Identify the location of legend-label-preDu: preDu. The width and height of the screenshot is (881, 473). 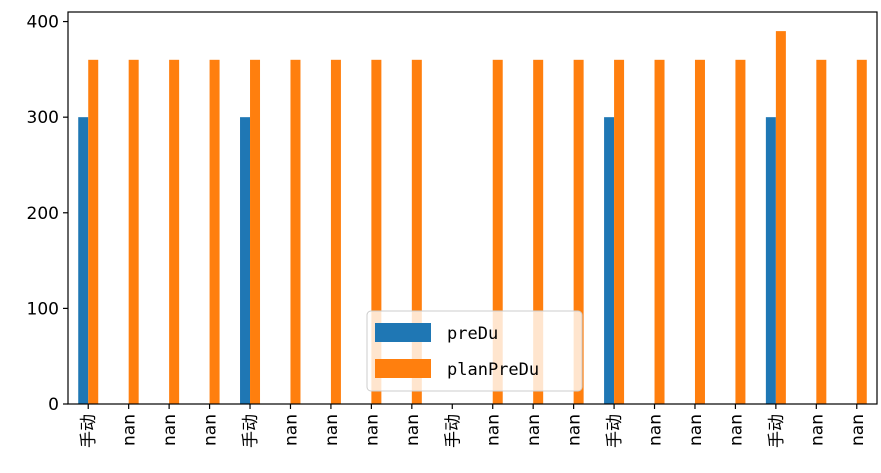
(472, 334).